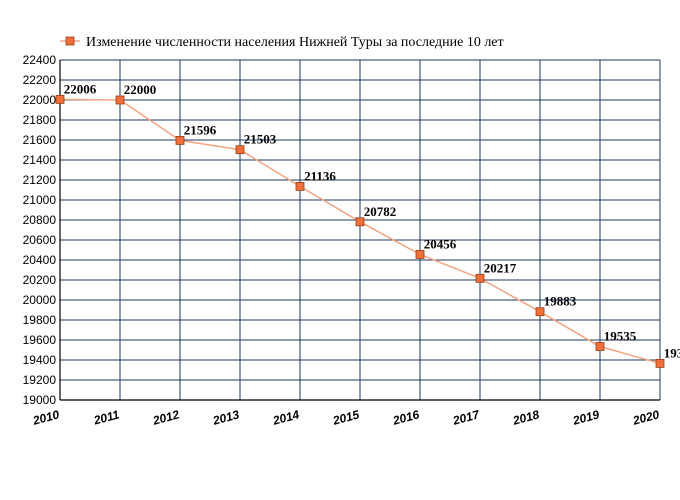 The image size is (680, 500). What do you see at coordinates (672, 352) in the screenshot?
I see `data-label: 19366` at bounding box center [672, 352].